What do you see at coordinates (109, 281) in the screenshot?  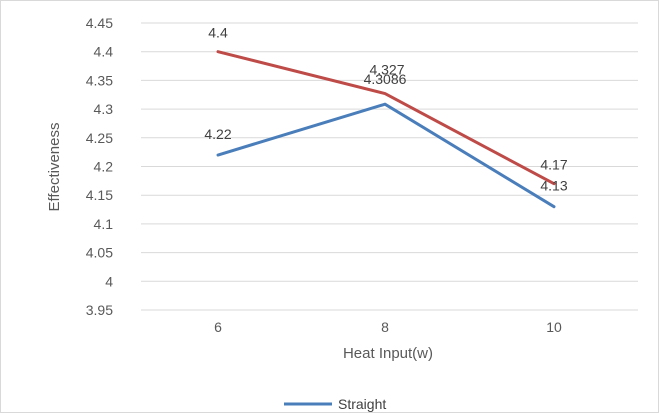 I see `y-tick-label: 4` at bounding box center [109, 281].